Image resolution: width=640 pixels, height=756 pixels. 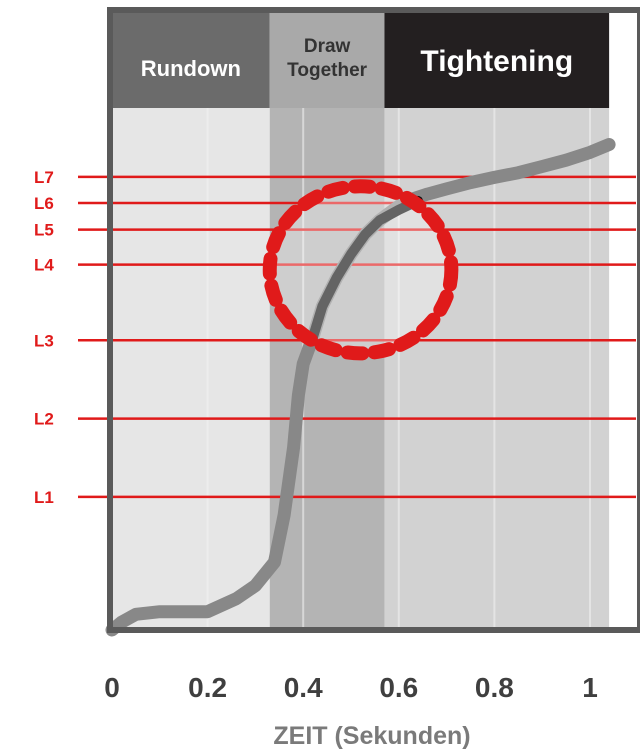 I want to click on x-tick-label-5: 1, so click(x=590, y=687).